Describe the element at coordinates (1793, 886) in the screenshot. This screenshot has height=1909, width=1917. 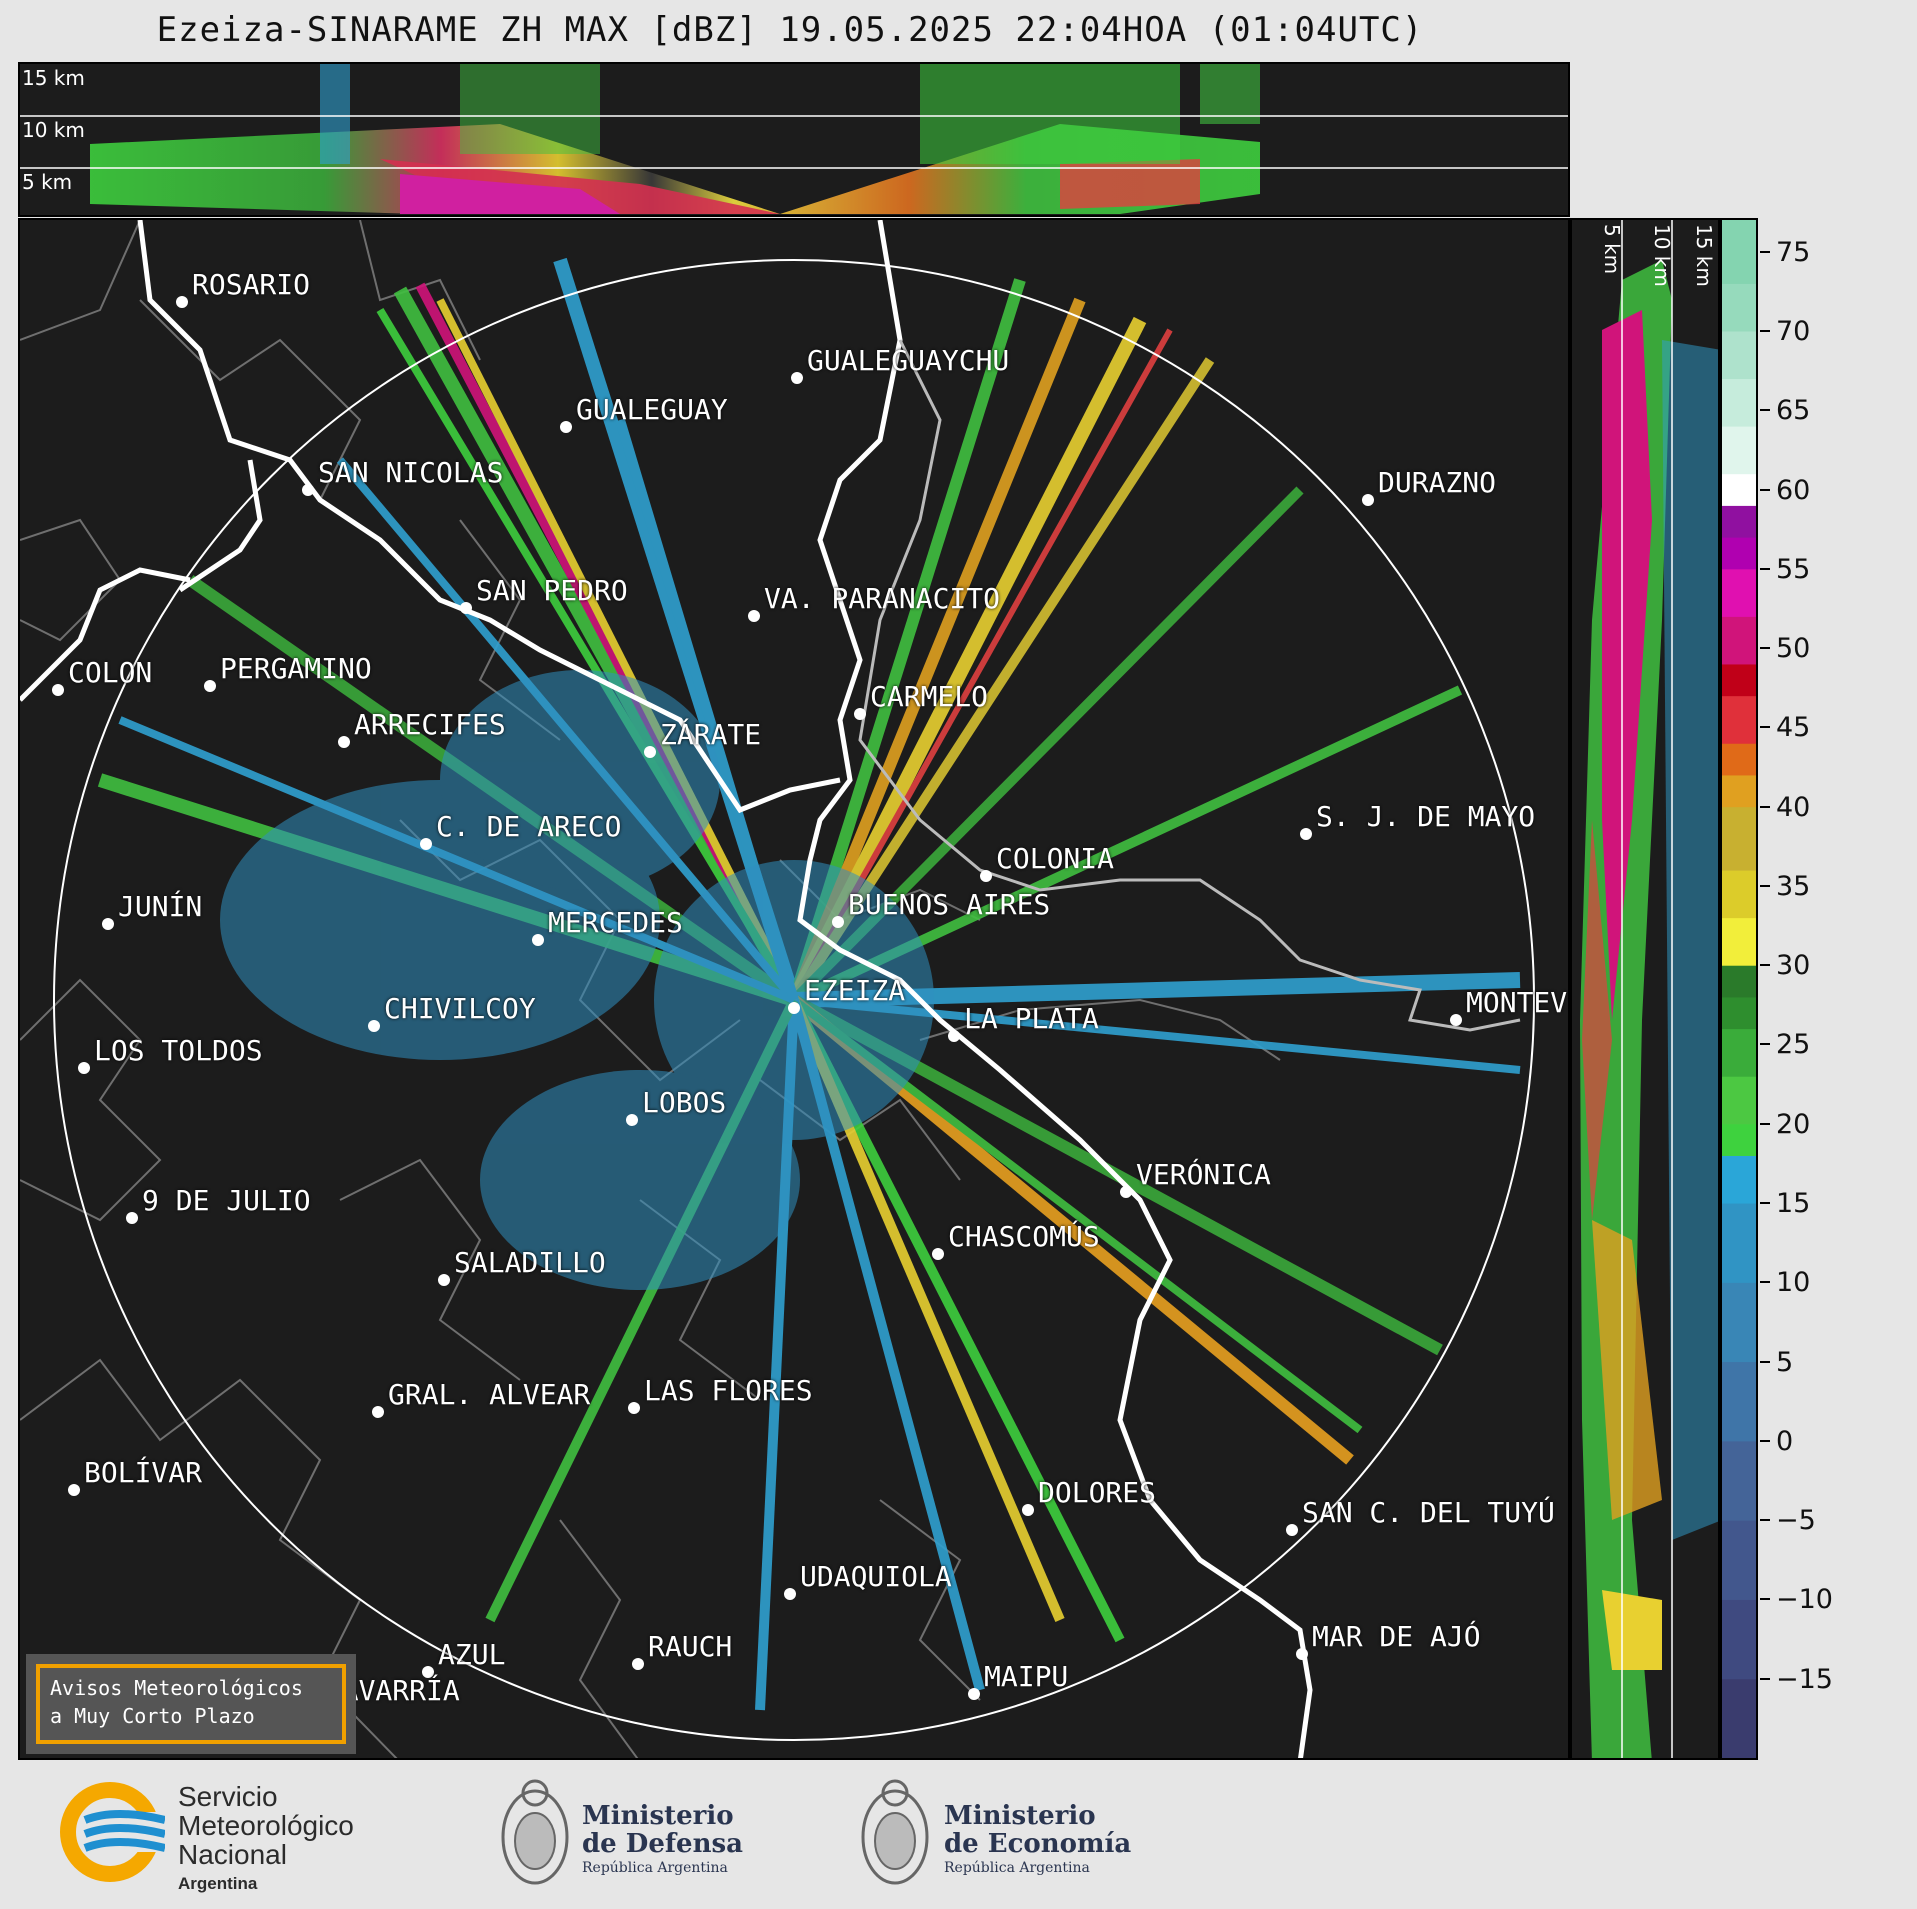
I see `colorbar-tick-label: 35` at that location.